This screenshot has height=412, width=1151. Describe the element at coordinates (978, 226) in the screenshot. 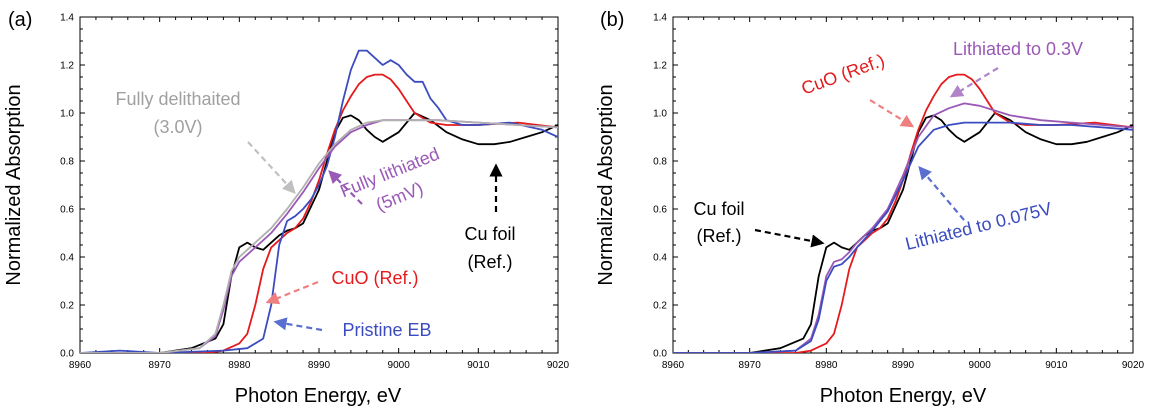

I see `annotation: Lithiated to 0.075V` at that location.